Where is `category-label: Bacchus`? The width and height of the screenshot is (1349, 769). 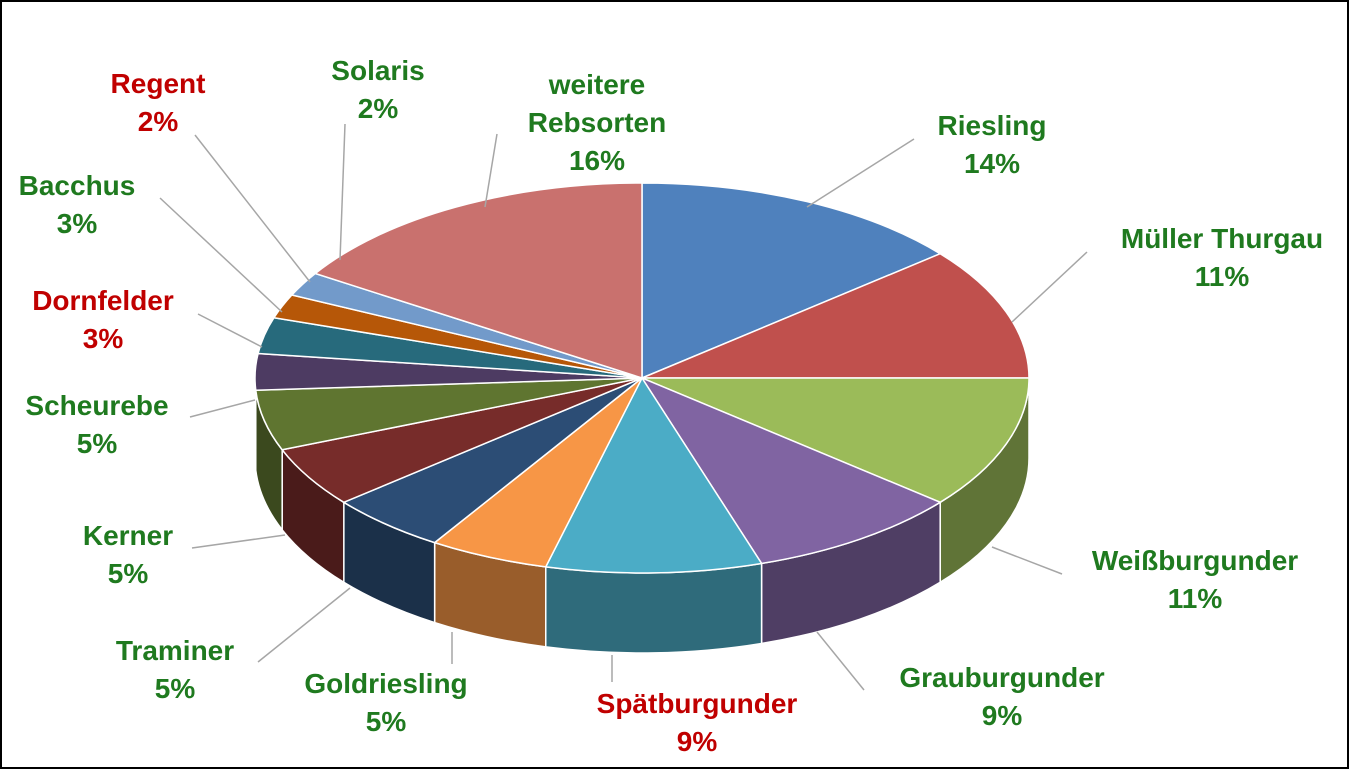
category-label: Bacchus is located at coordinates (77, 185).